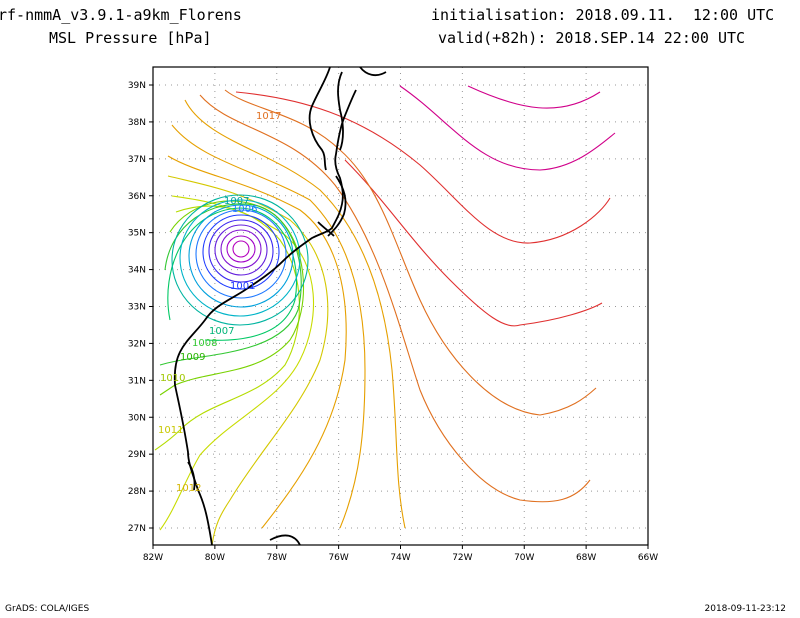 This screenshot has width=800, height=618. What do you see at coordinates (130, 38) in the screenshot?
I see `field-title: MSL Pressure [hPa]` at bounding box center [130, 38].